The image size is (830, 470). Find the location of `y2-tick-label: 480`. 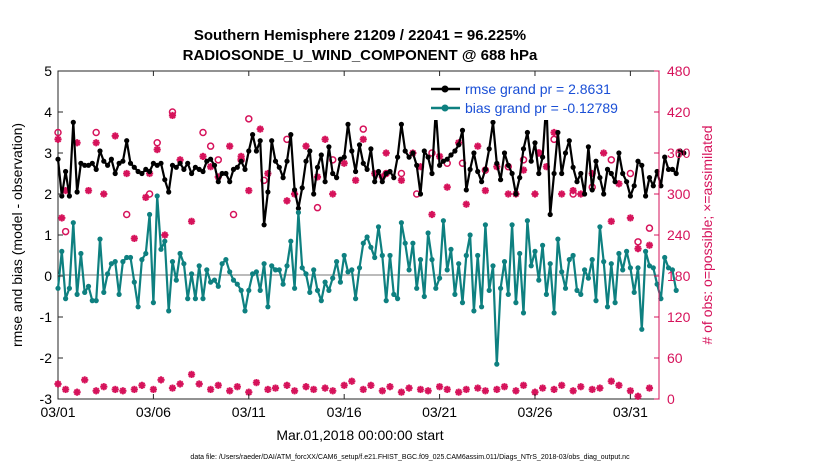

y2-tick-label: 480 is located at coordinates (679, 71).